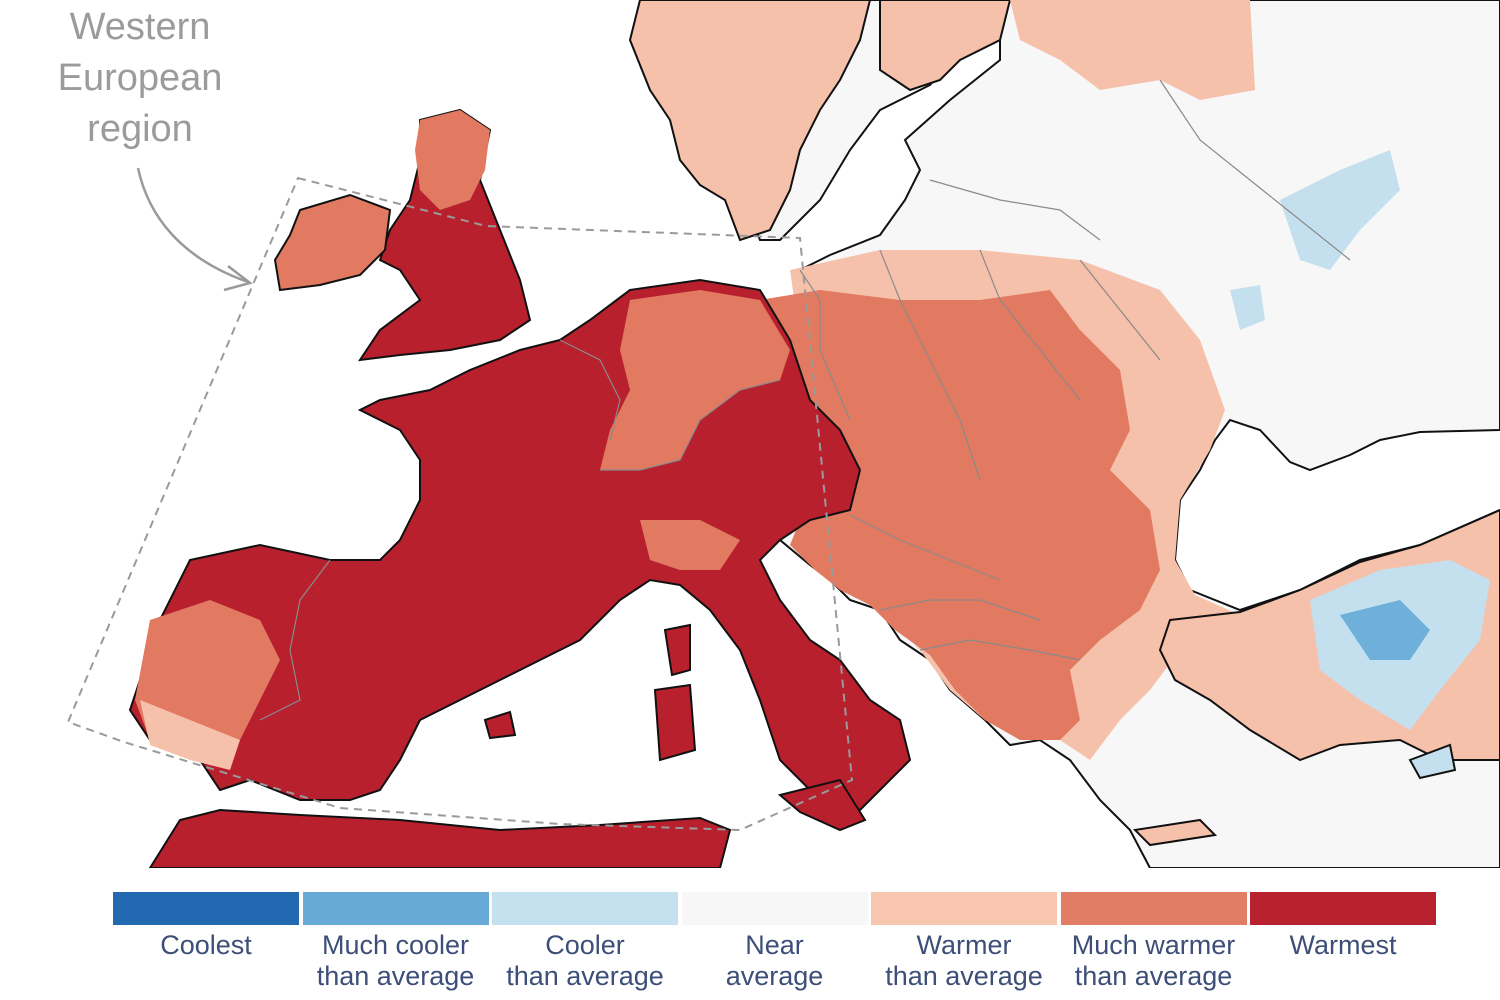  What do you see at coordinates (1340, 210) in the screenshot?
I see `russia-cool-patch` at bounding box center [1340, 210].